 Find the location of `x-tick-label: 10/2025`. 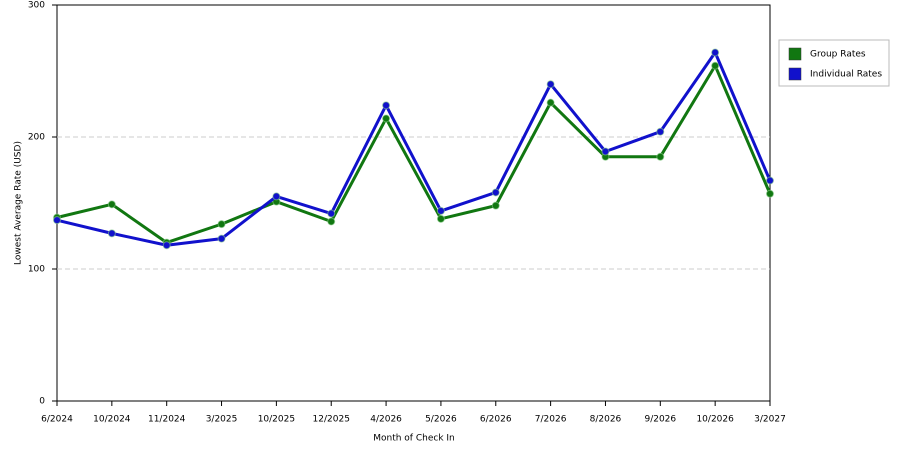

x-tick-label: 10/2025 is located at coordinates (276, 420).